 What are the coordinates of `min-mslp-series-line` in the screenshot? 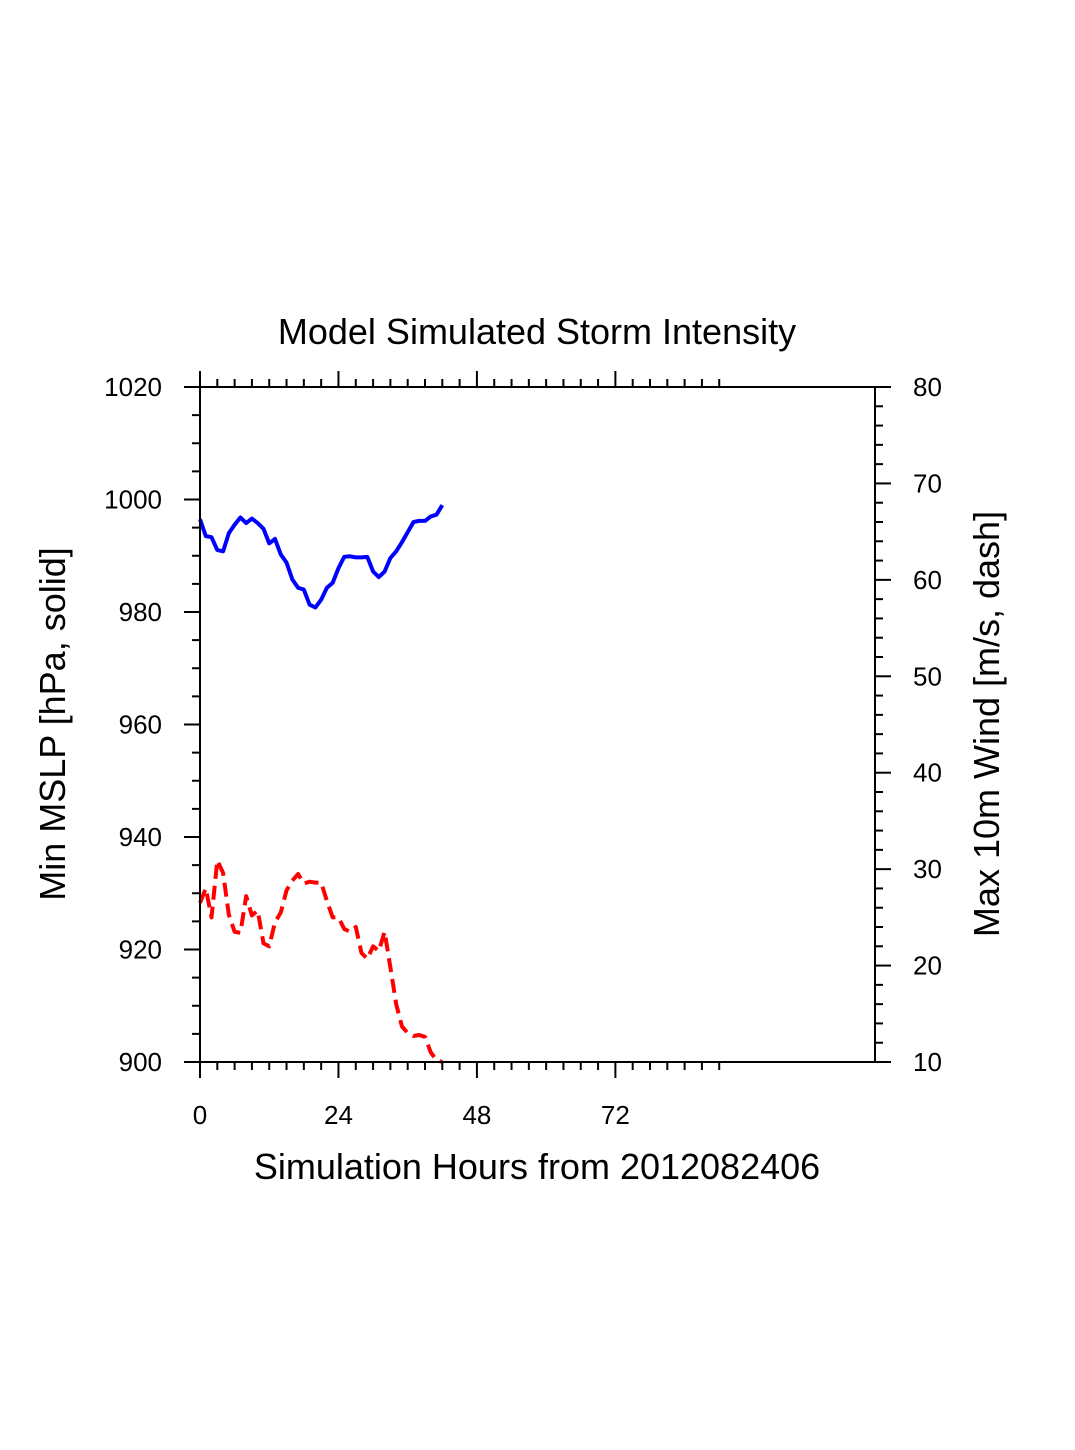 It's located at (321, 557).